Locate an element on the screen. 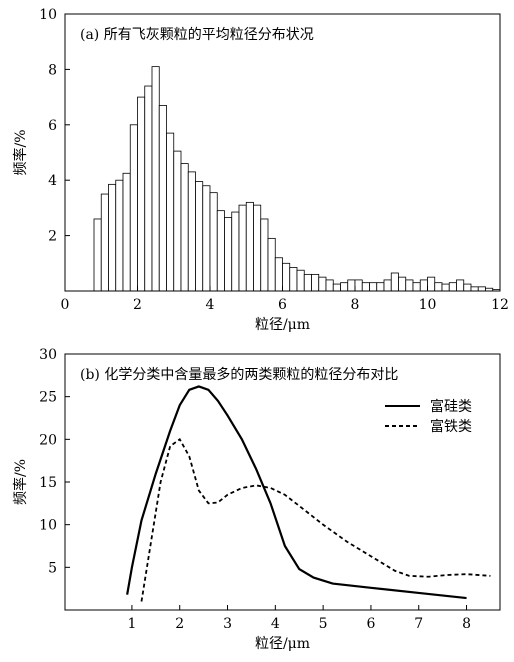  y-tick-label: 6 is located at coordinates (52, 126).